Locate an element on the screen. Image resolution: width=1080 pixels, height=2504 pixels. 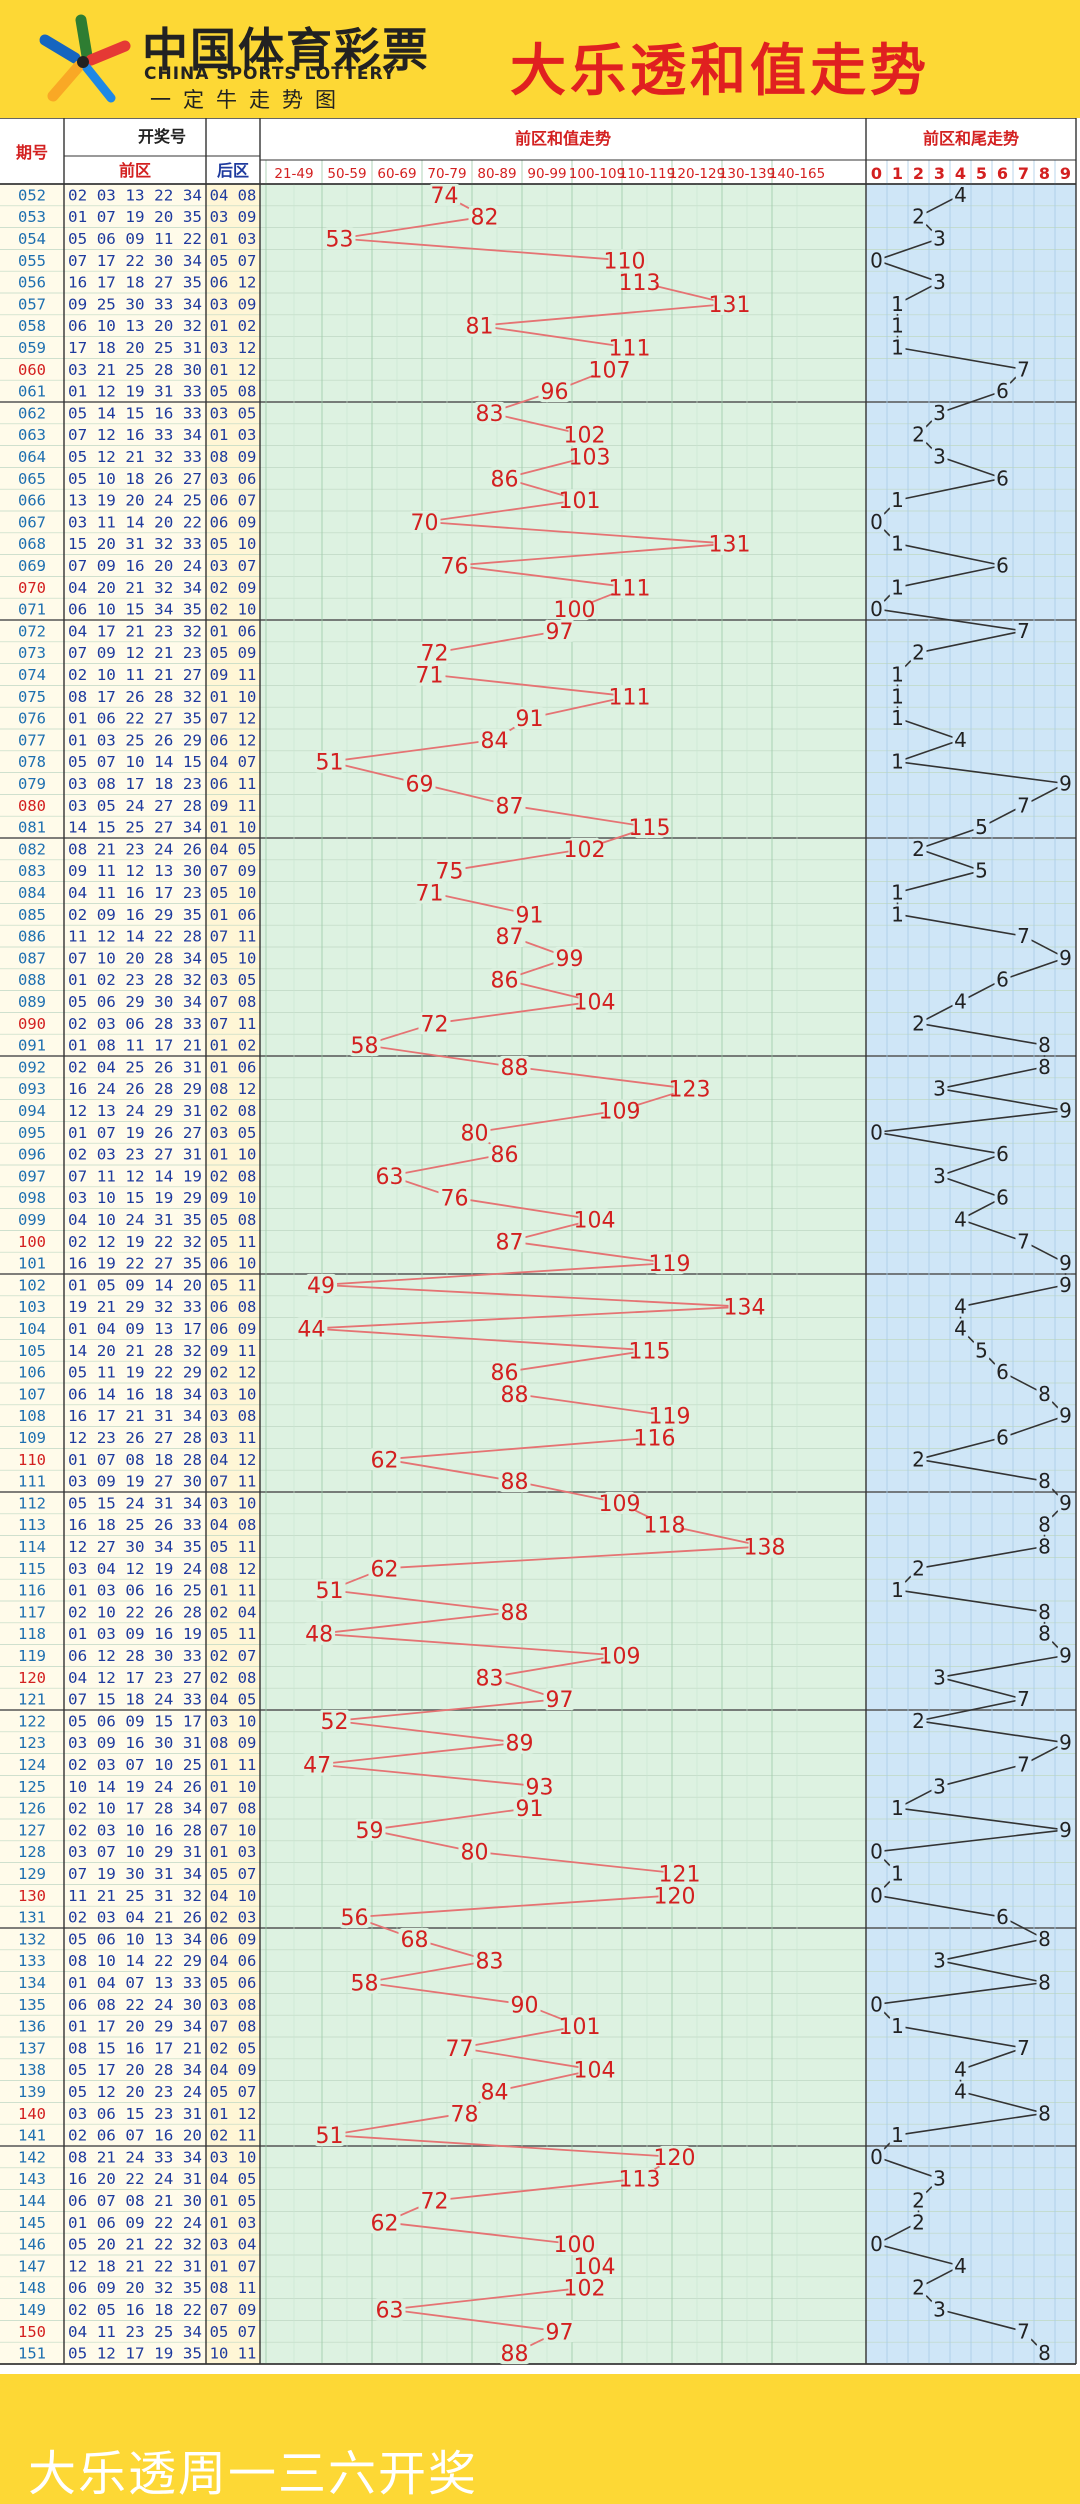
back-numbers: 02 04 is located at coordinates (233, 1612).